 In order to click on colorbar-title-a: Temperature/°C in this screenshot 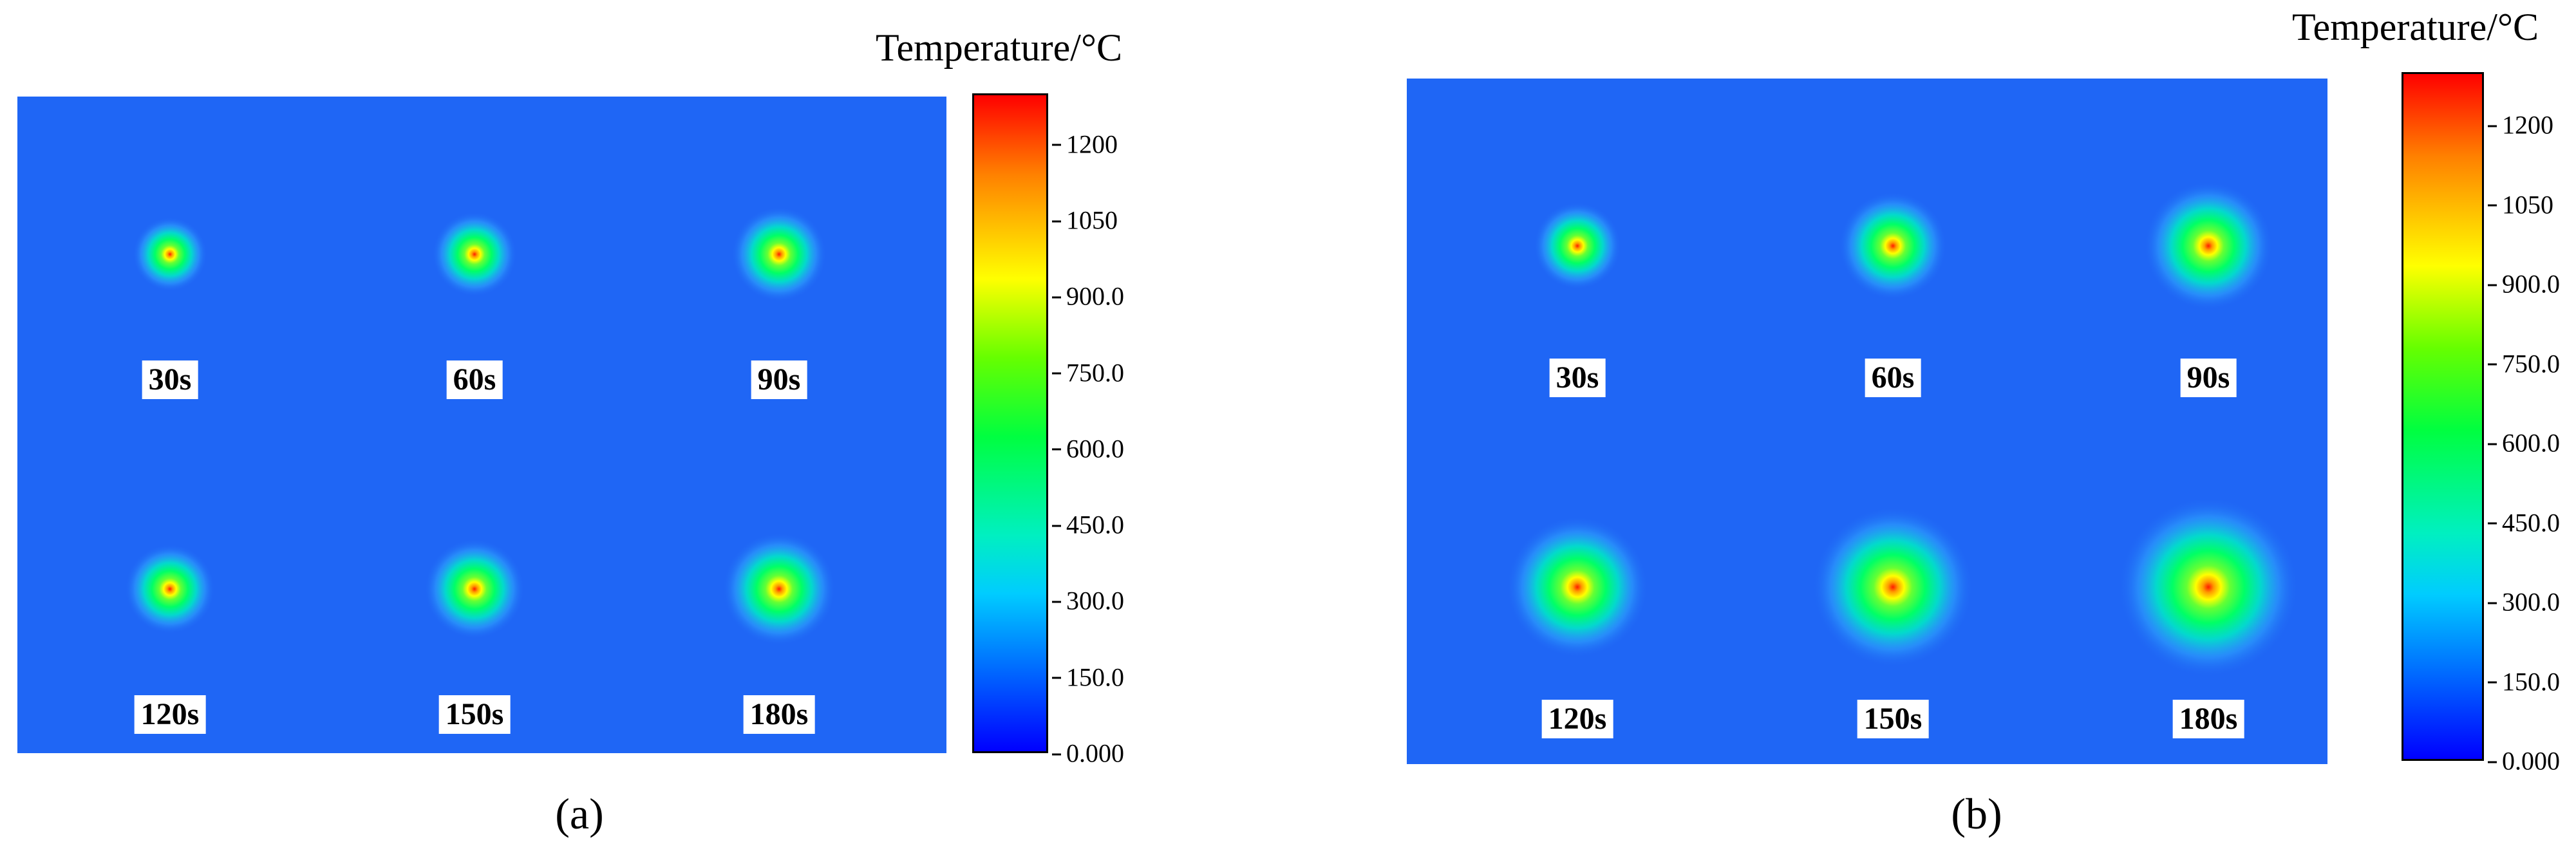, I will do `click(999, 47)`.